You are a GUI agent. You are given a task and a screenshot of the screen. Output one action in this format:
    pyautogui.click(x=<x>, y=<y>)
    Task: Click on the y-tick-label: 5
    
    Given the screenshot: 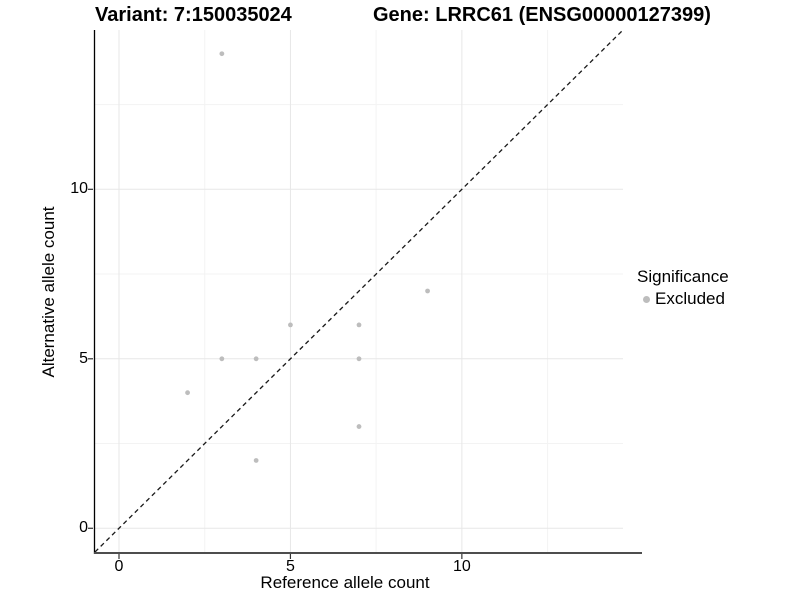 What is the action you would take?
    pyautogui.click(x=83, y=358)
    